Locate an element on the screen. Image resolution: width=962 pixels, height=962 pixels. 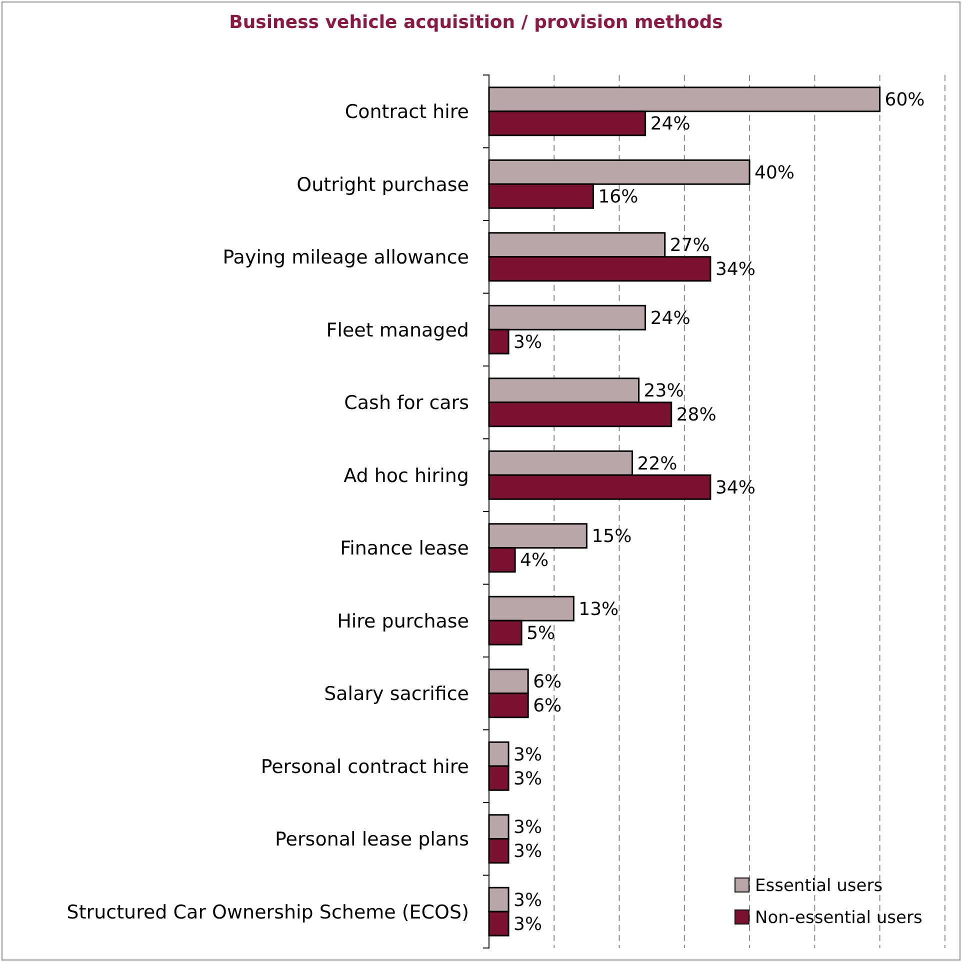
legend-label: Non-essential users is located at coordinates (838, 918).